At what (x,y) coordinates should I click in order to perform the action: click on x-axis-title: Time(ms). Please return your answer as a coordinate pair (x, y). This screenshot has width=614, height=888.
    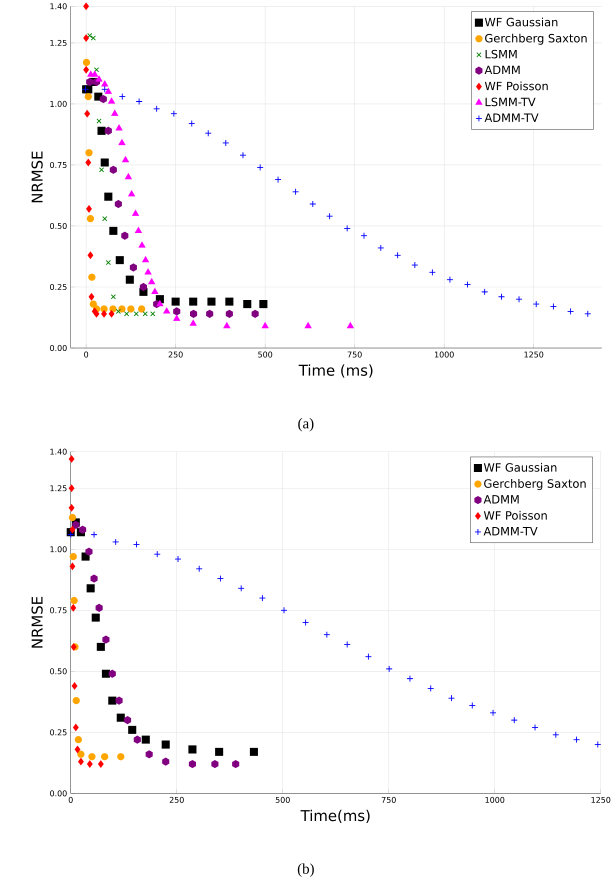
    Looking at the image, I should click on (335, 816).